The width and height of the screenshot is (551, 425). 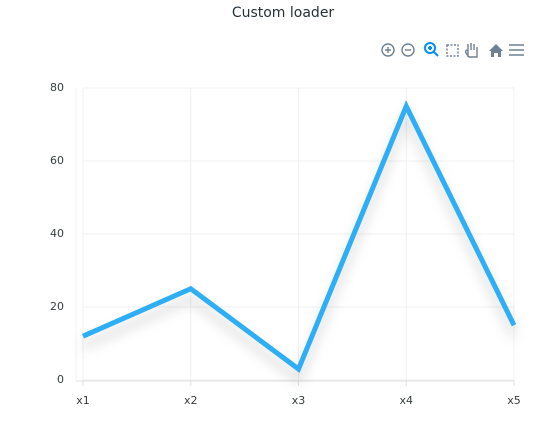 What do you see at coordinates (57, 306) in the screenshot?
I see `y-tick-label: 20` at bounding box center [57, 306].